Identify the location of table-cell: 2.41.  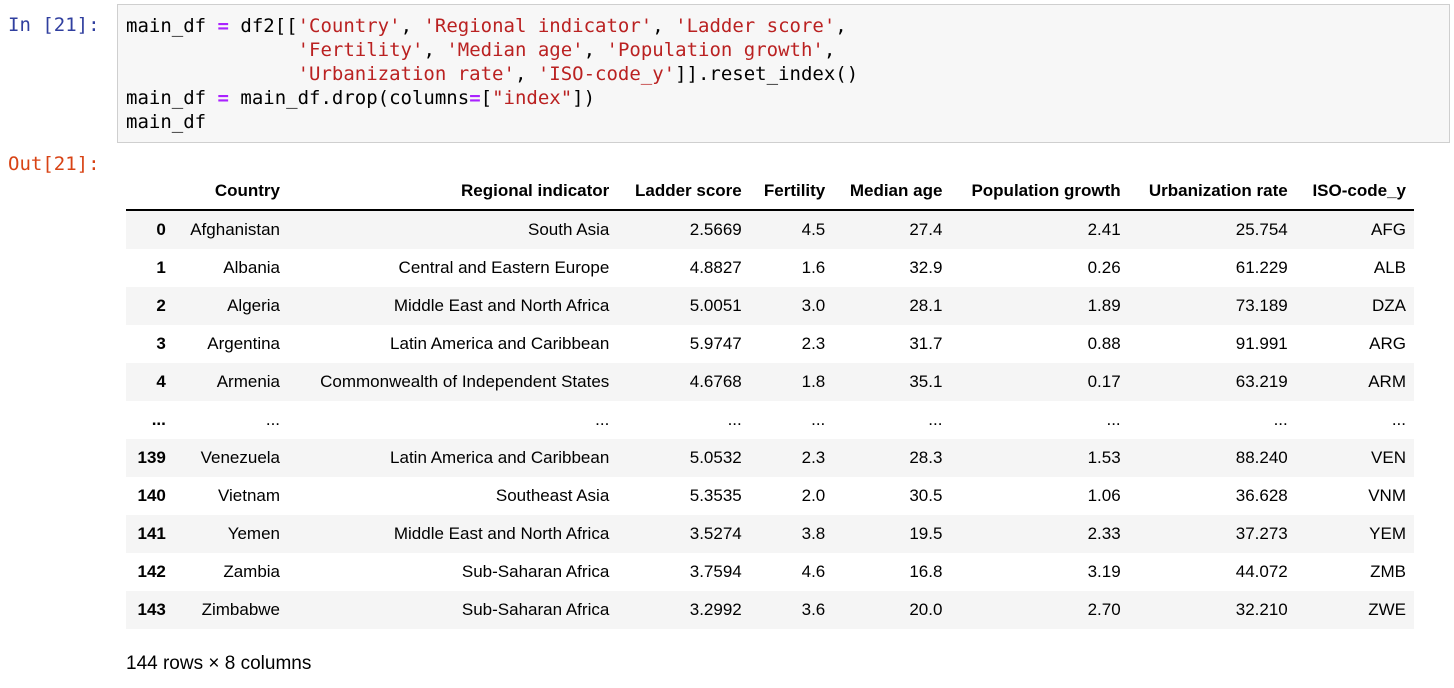
(1104, 229).